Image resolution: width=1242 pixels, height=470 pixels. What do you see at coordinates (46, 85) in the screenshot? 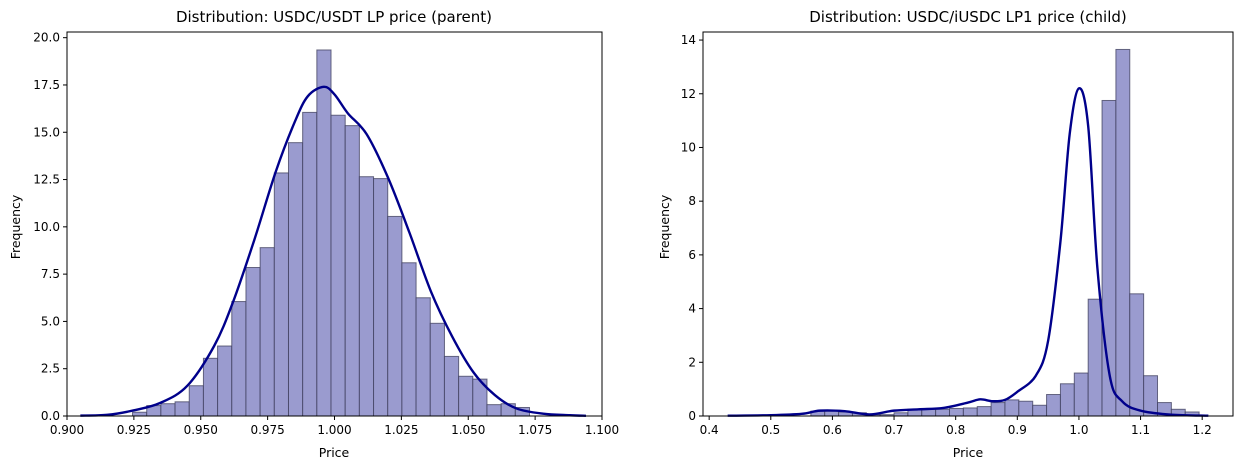
I see `y-tick-label: 17.5` at bounding box center [46, 85].